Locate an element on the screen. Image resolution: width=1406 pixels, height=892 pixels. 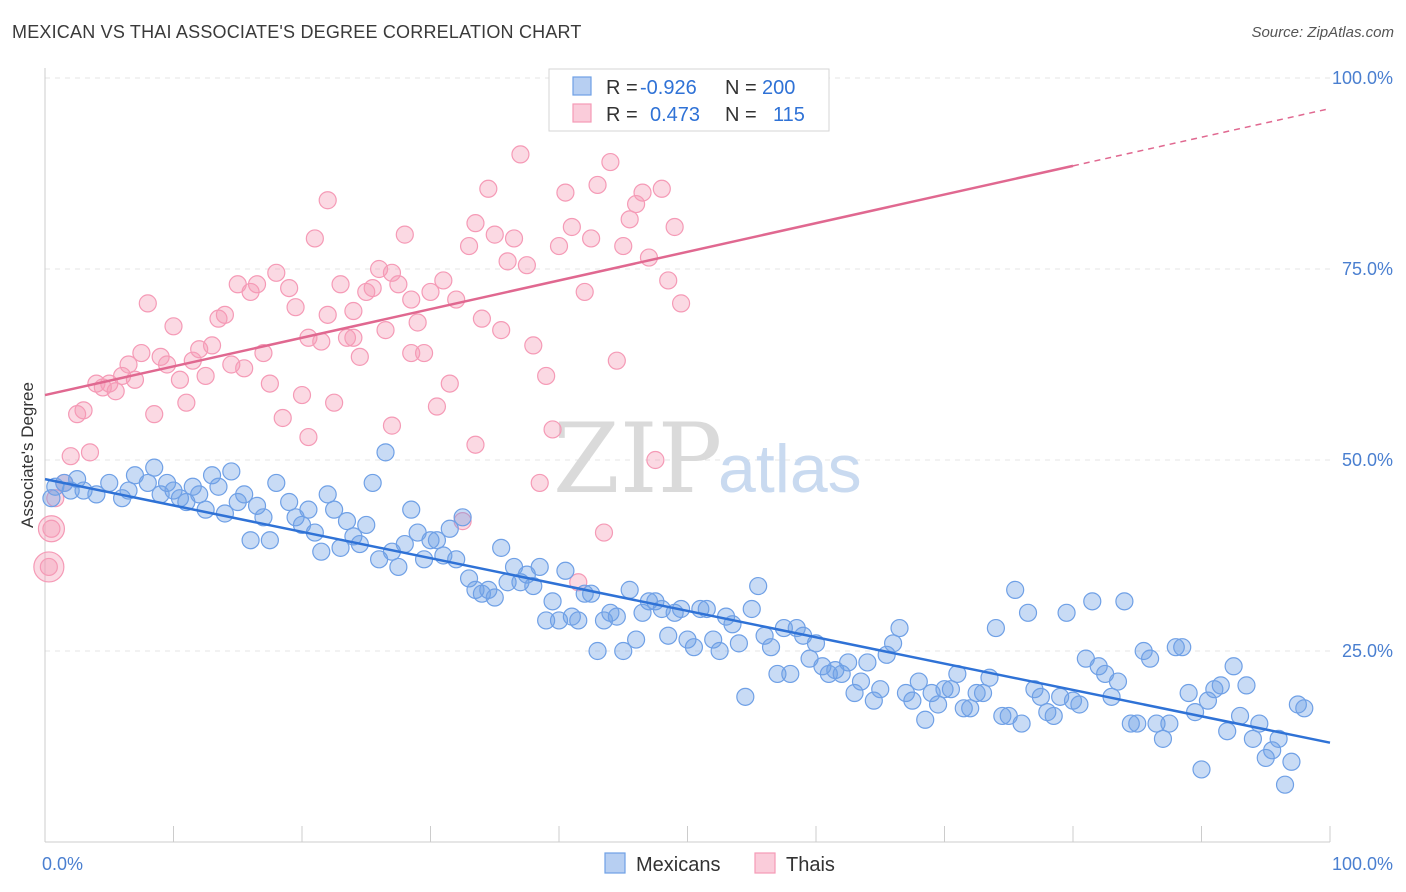
x-tick-label-end: 100.0% is located at coordinates (1362, 864).